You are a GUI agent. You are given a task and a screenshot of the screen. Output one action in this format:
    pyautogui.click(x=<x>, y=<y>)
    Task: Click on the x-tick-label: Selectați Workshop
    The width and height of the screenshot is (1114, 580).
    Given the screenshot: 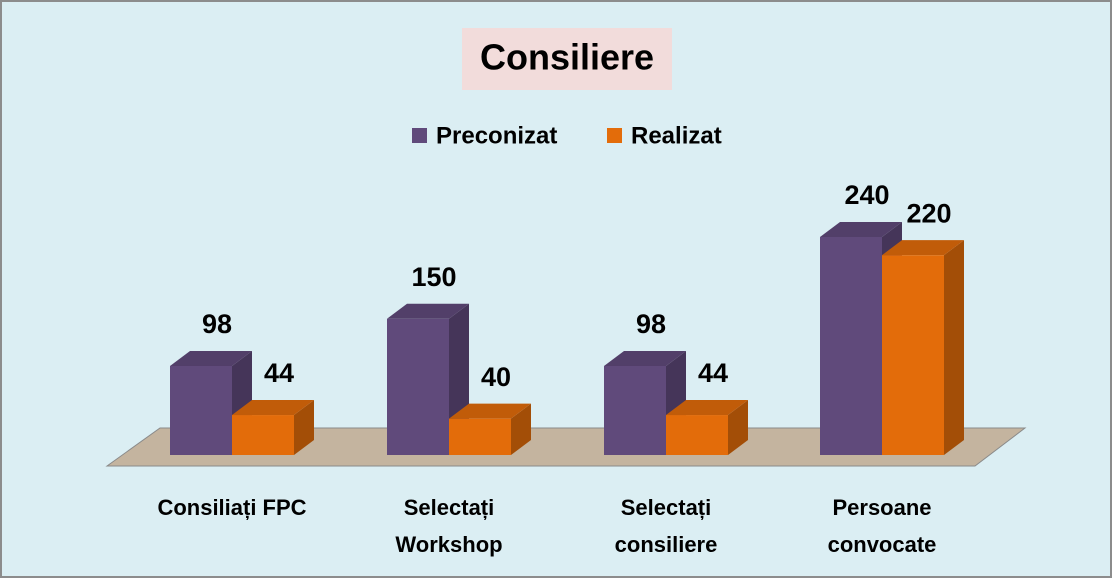 What is the action you would take?
    pyautogui.click(x=449, y=526)
    